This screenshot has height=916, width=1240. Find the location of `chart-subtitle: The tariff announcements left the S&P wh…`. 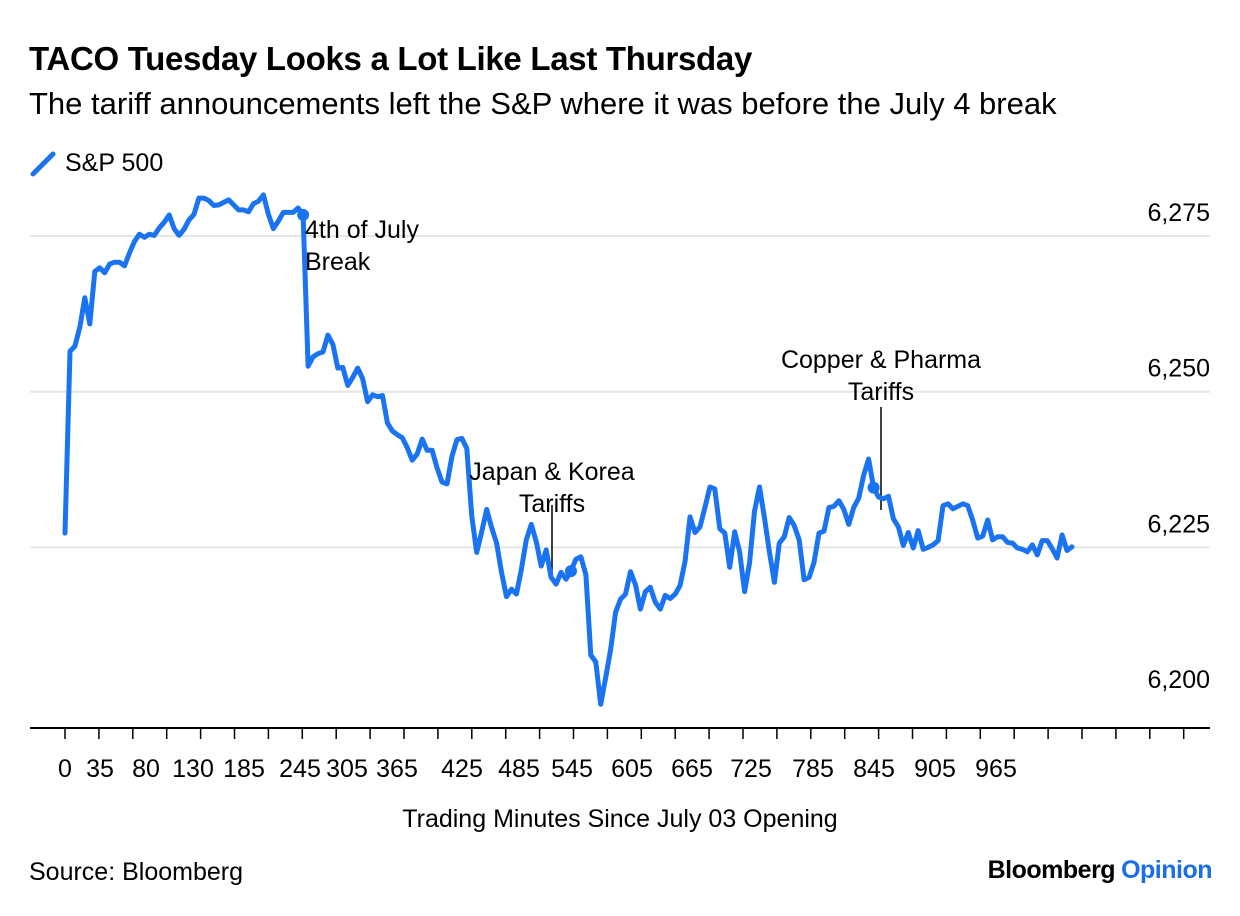

chart-subtitle: The tariff announcements left the S&P wh… is located at coordinates (543, 103).